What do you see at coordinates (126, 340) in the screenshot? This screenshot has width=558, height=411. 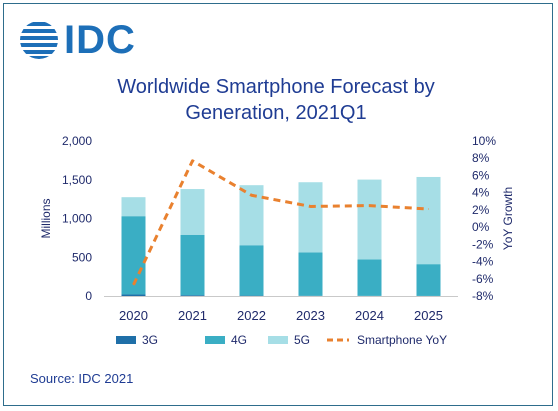 I see `legend-3g-swatch` at bounding box center [126, 340].